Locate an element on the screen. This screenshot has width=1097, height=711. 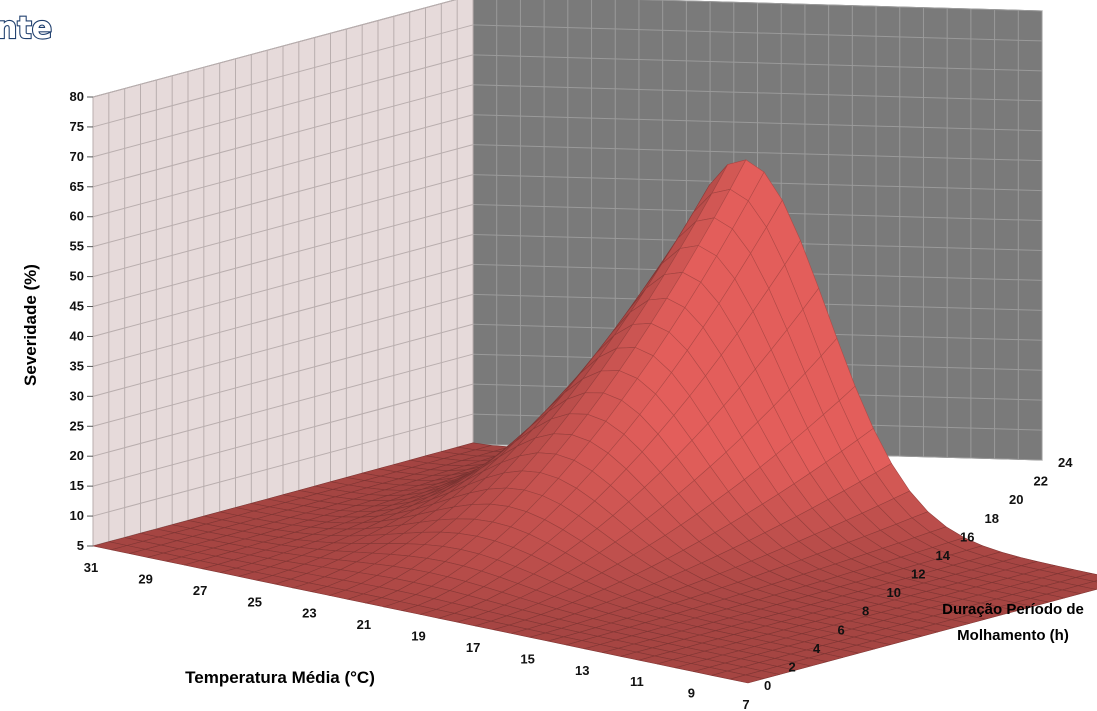
y-tick-label: 20 is located at coordinates (1016, 499).